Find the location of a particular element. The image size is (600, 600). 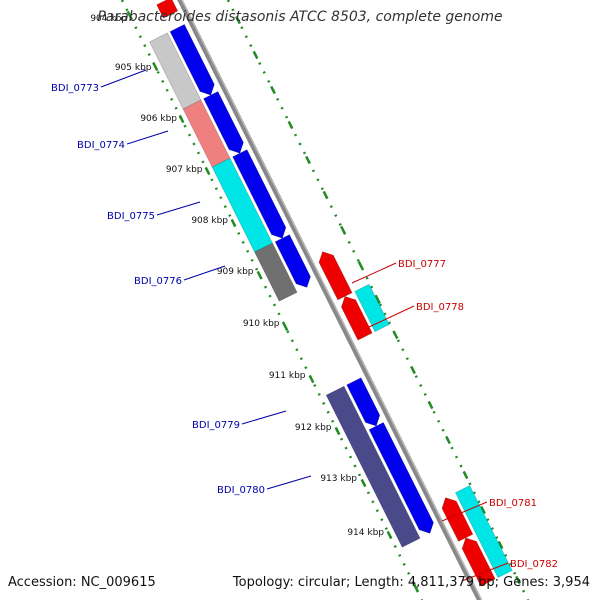

gene-label: BDI_0777 is located at coordinates (422, 264).